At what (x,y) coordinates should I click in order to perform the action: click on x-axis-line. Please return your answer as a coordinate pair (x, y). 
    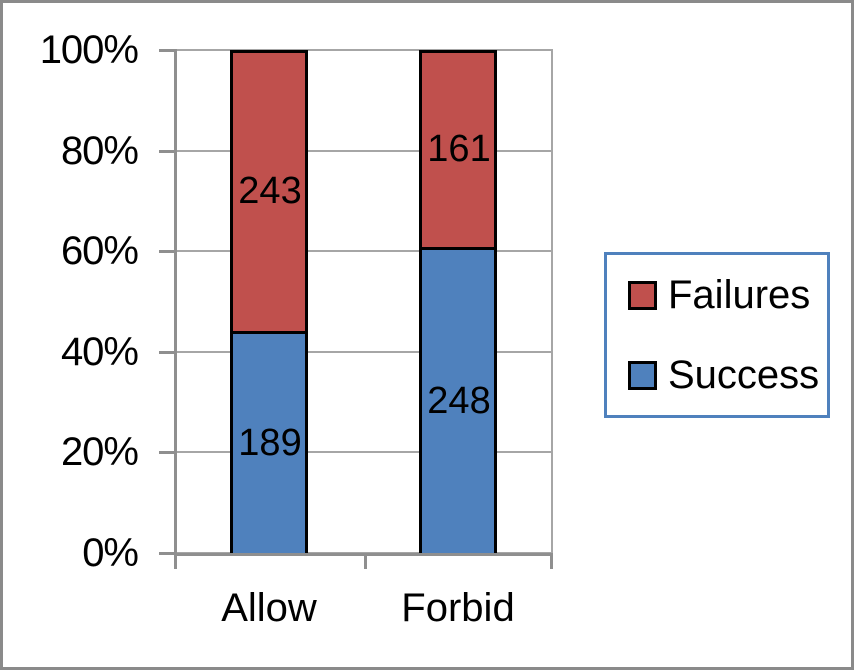
    Looking at the image, I should click on (363, 554).